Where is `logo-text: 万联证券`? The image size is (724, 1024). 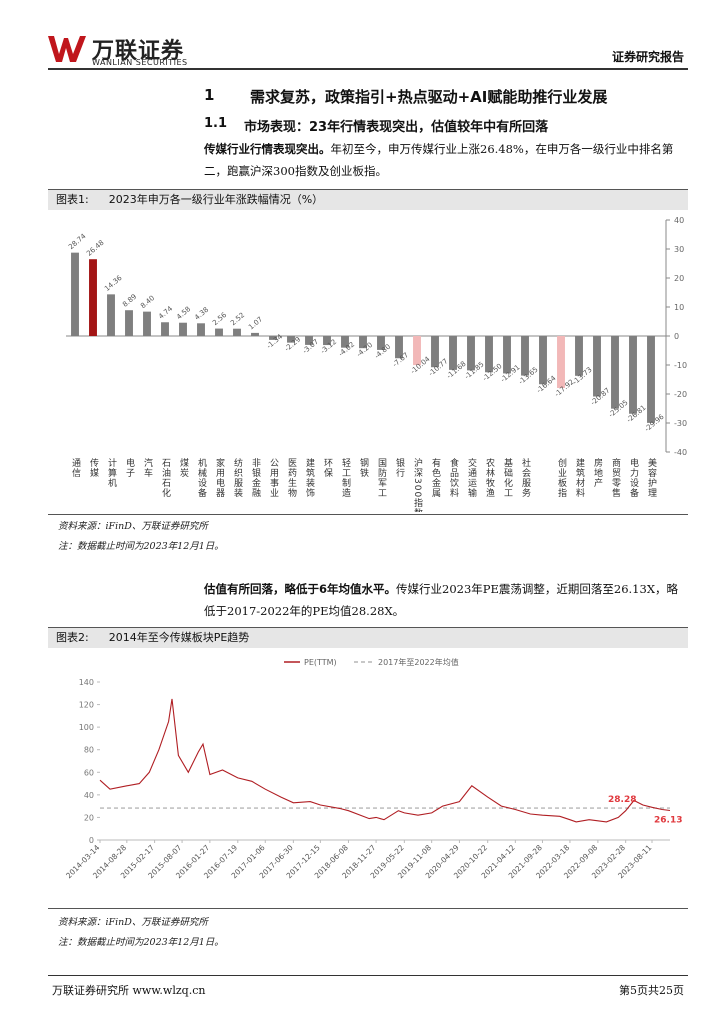
logo-text: 万联证券 is located at coordinates (138, 51).